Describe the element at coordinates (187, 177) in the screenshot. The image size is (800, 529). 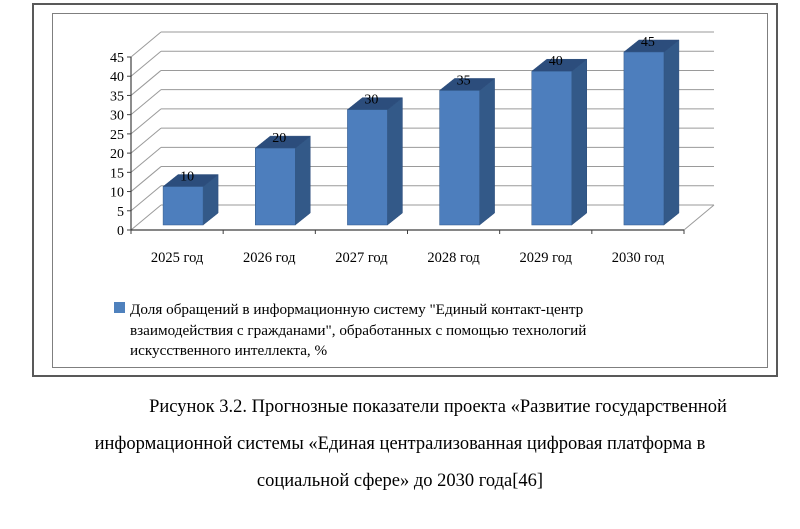
I see `bar-value-label: 10` at that location.